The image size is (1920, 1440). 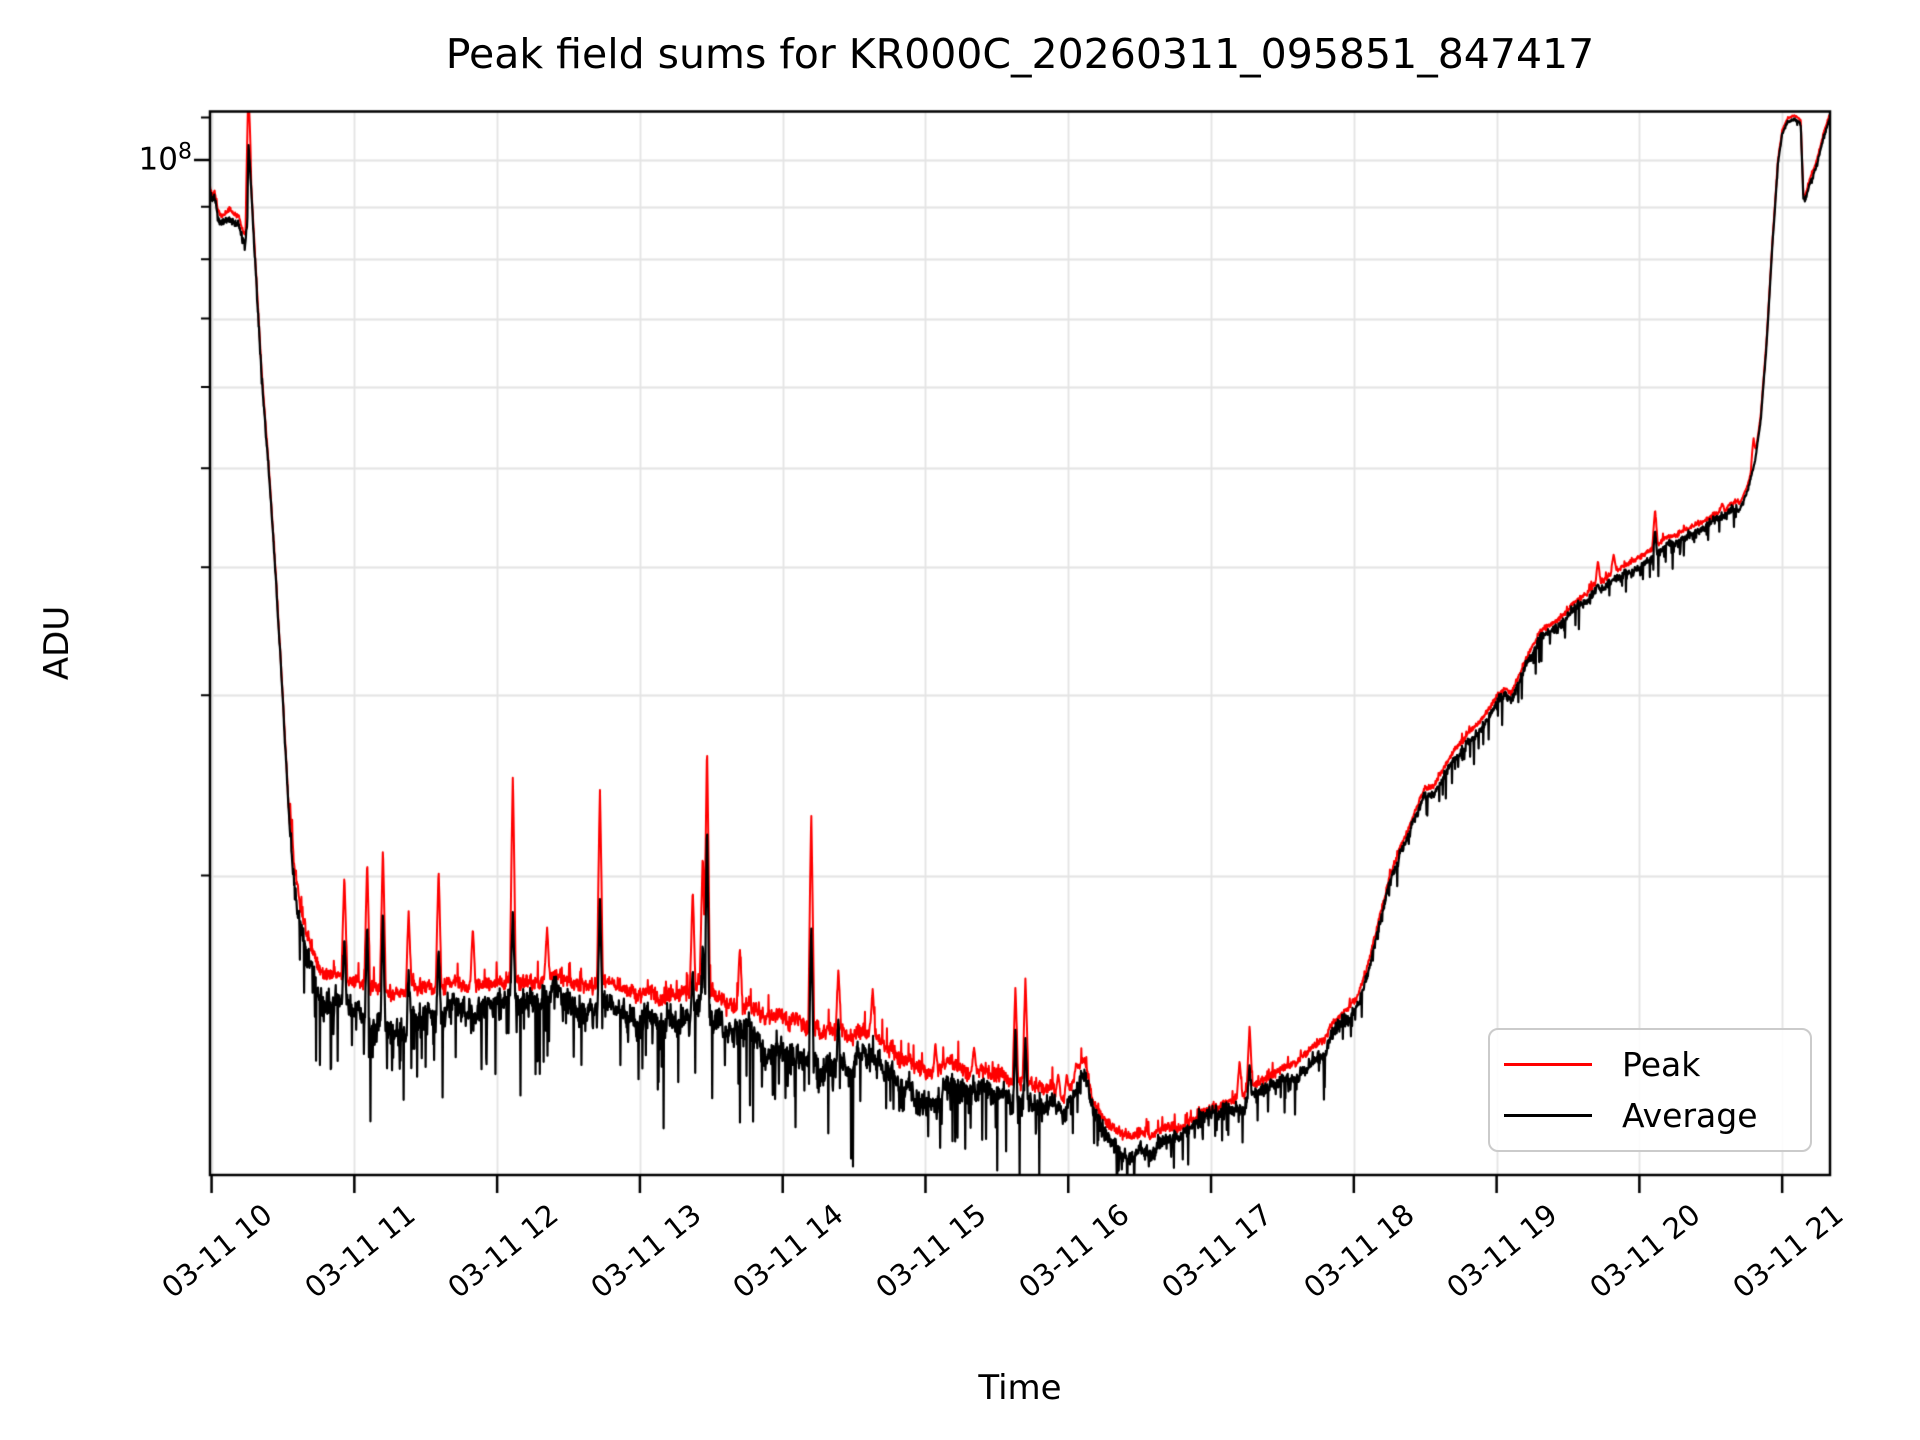 I want to click on legend-item-average: Average, so click(x=1650, y=1115).